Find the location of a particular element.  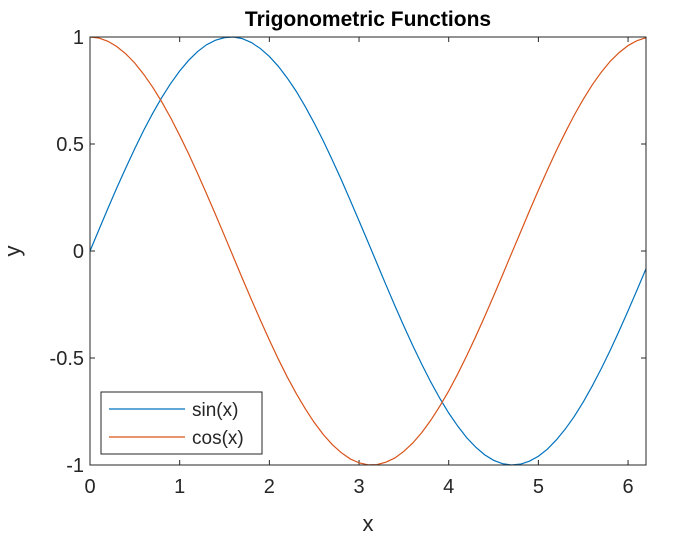

x-tick-label: 3 is located at coordinates (358, 487).